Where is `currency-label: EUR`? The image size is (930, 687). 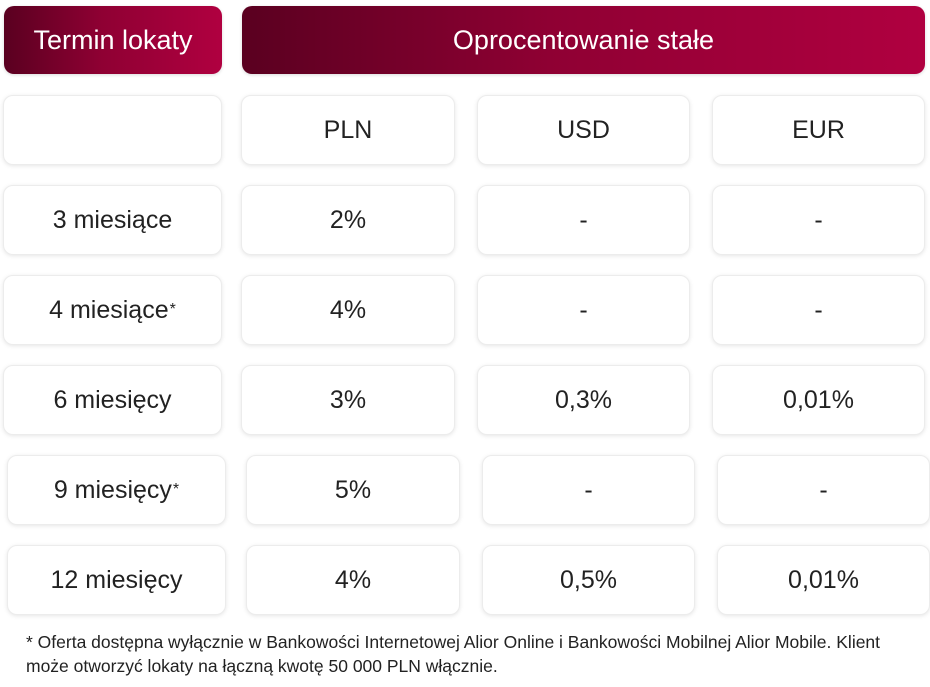
currency-label: EUR is located at coordinates (818, 129).